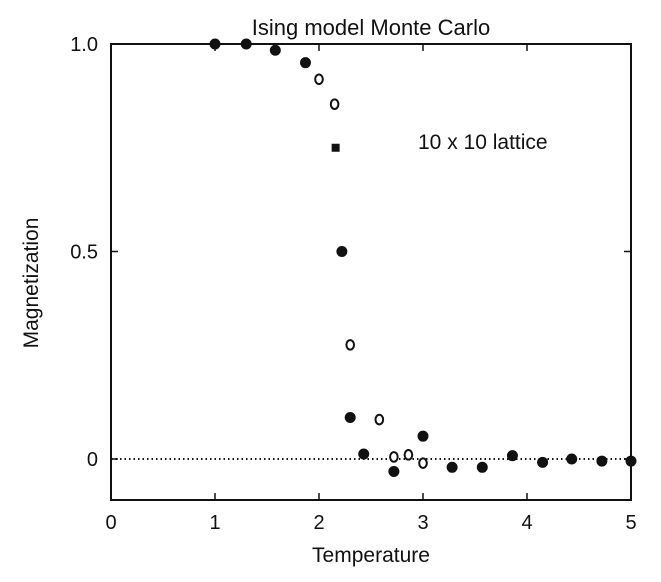 Image resolution: width=661 pixels, height=582 pixels. I want to click on x-tick-label: 5, so click(630, 523).